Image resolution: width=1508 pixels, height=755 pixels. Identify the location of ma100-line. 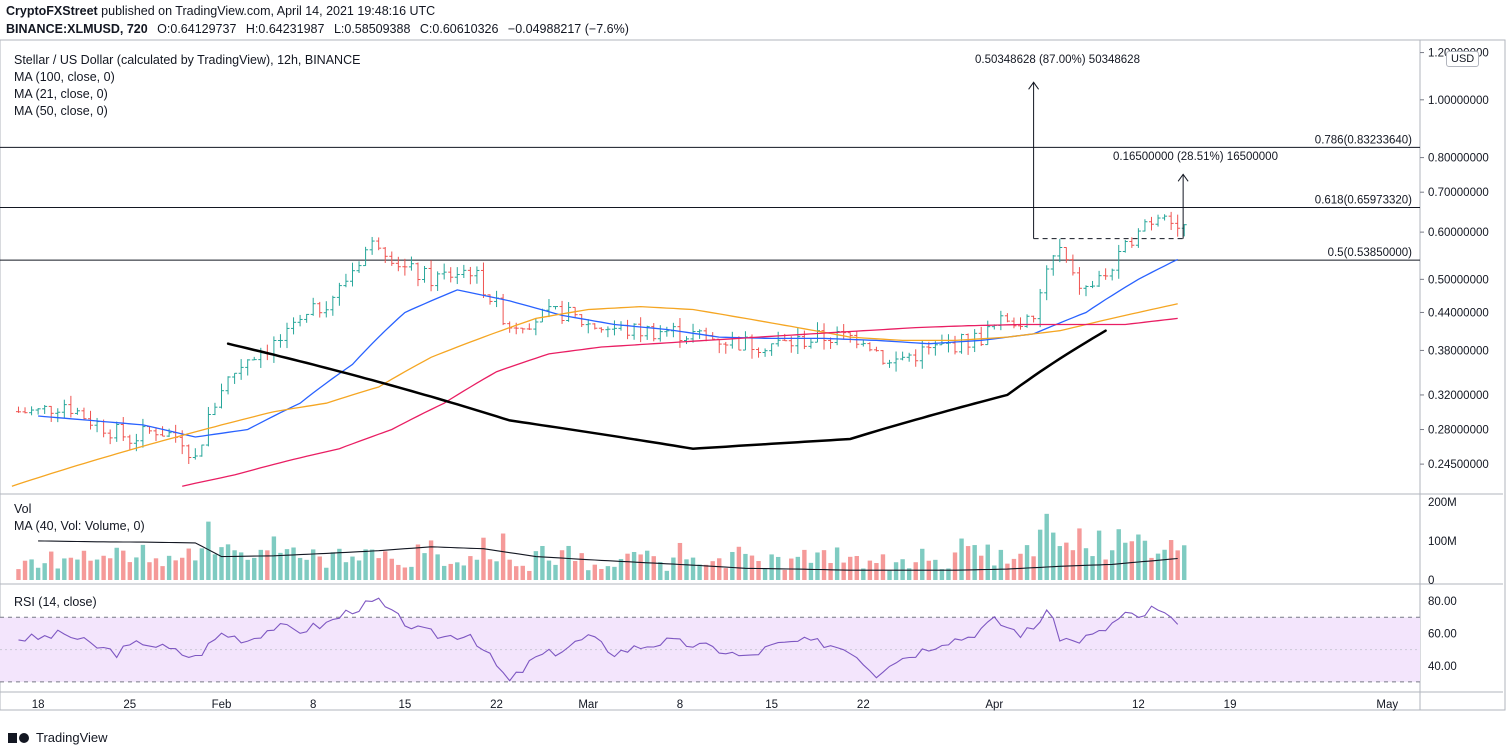
(680, 402).